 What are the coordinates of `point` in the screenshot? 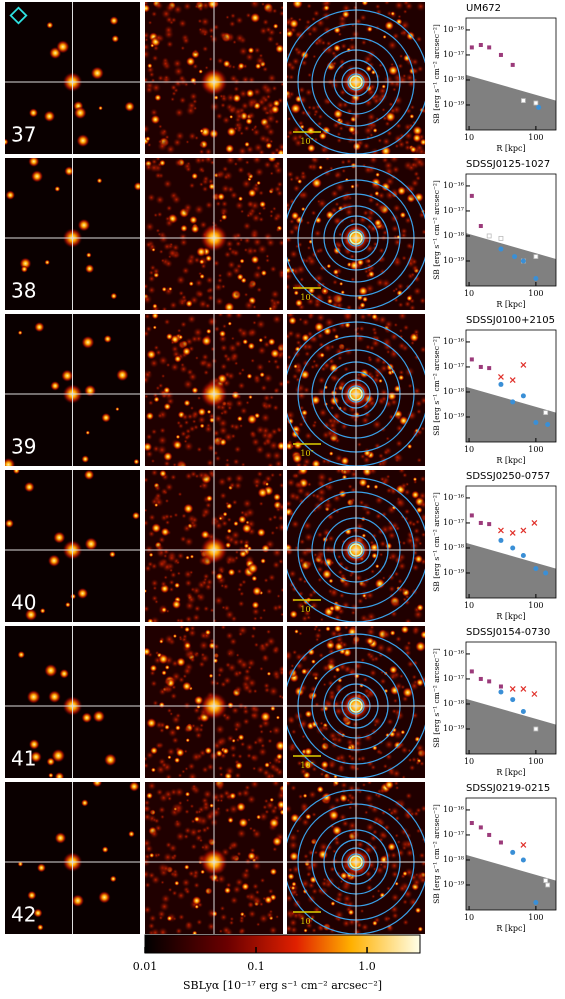 It's located at (512, 380).